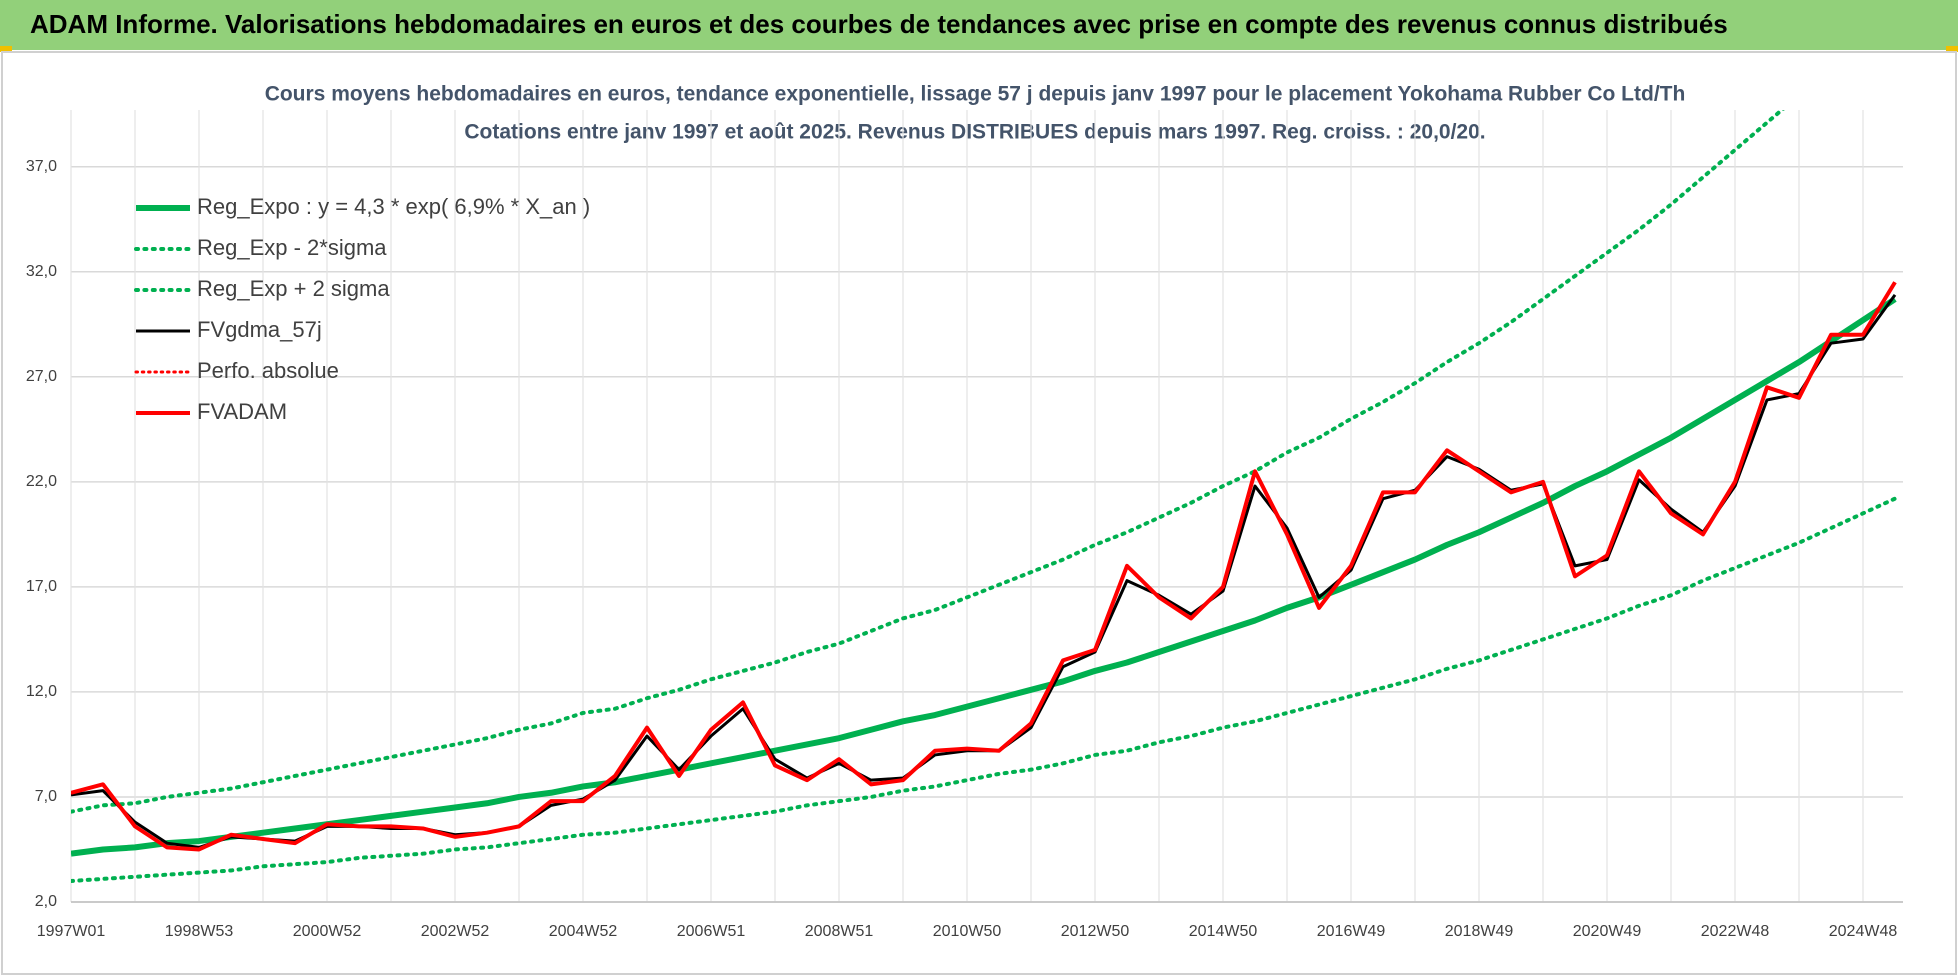  What do you see at coordinates (268, 370) in the screenshot?
I see `legend-label: Perfo. absolue` at bounding box center [268, 370].